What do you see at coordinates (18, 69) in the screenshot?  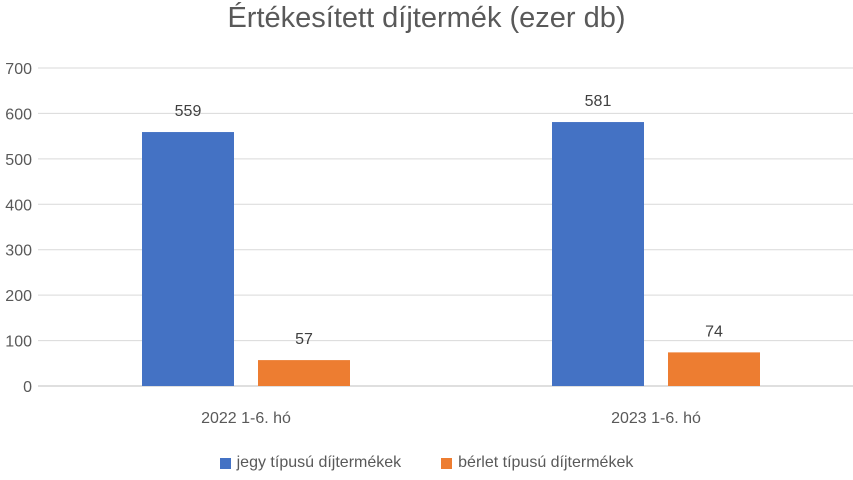 I see `y-tick-label: 700` at bounding box center [18, 69].